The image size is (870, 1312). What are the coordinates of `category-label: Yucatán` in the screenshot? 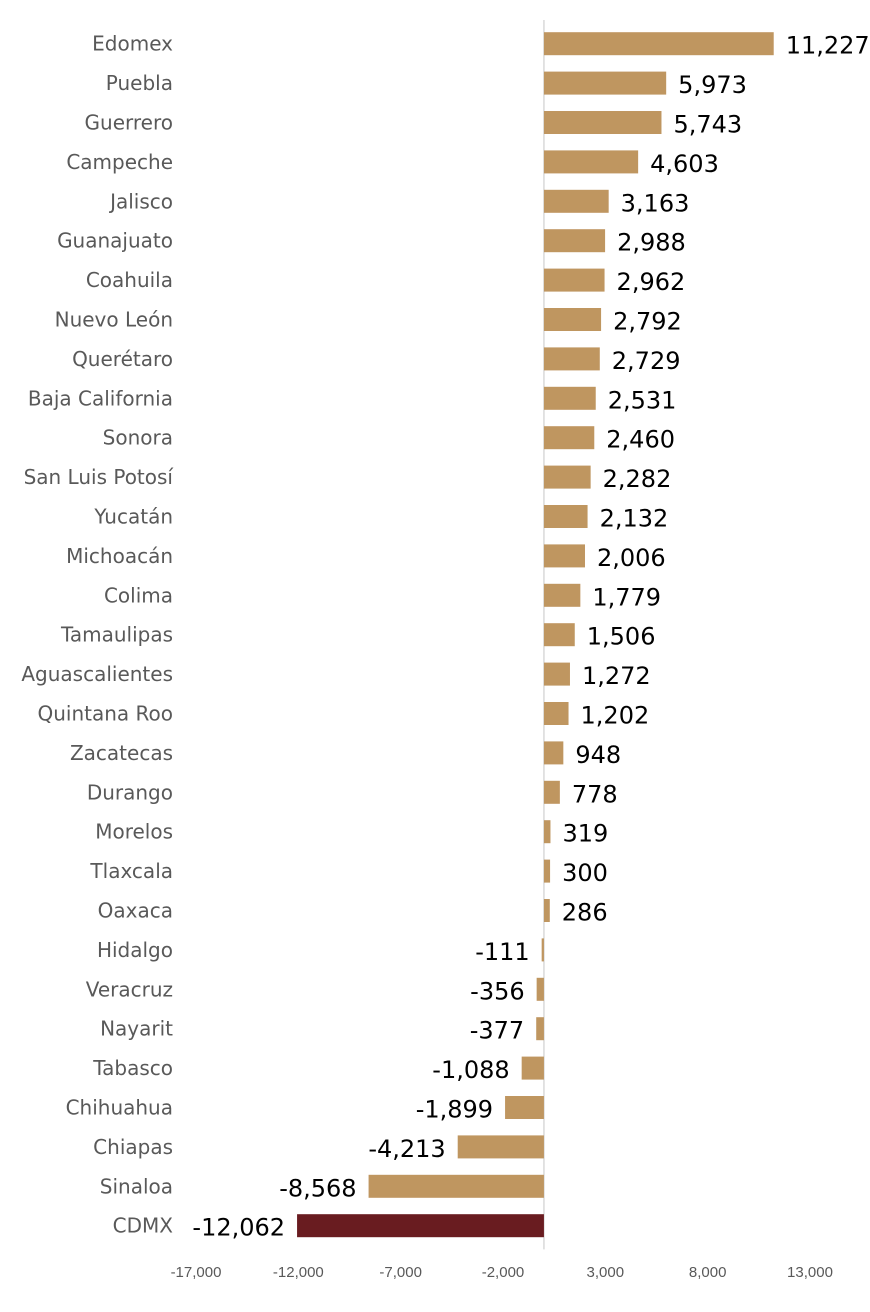 It's located at (133, 517).